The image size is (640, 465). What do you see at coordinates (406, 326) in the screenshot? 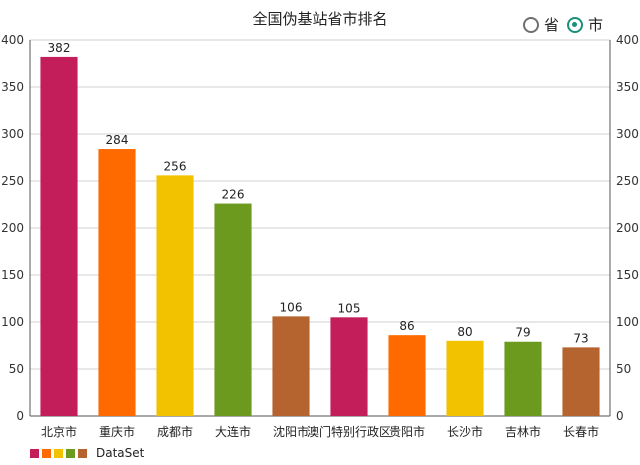
I see `data-label: 86` at bounding box center [406, 326].